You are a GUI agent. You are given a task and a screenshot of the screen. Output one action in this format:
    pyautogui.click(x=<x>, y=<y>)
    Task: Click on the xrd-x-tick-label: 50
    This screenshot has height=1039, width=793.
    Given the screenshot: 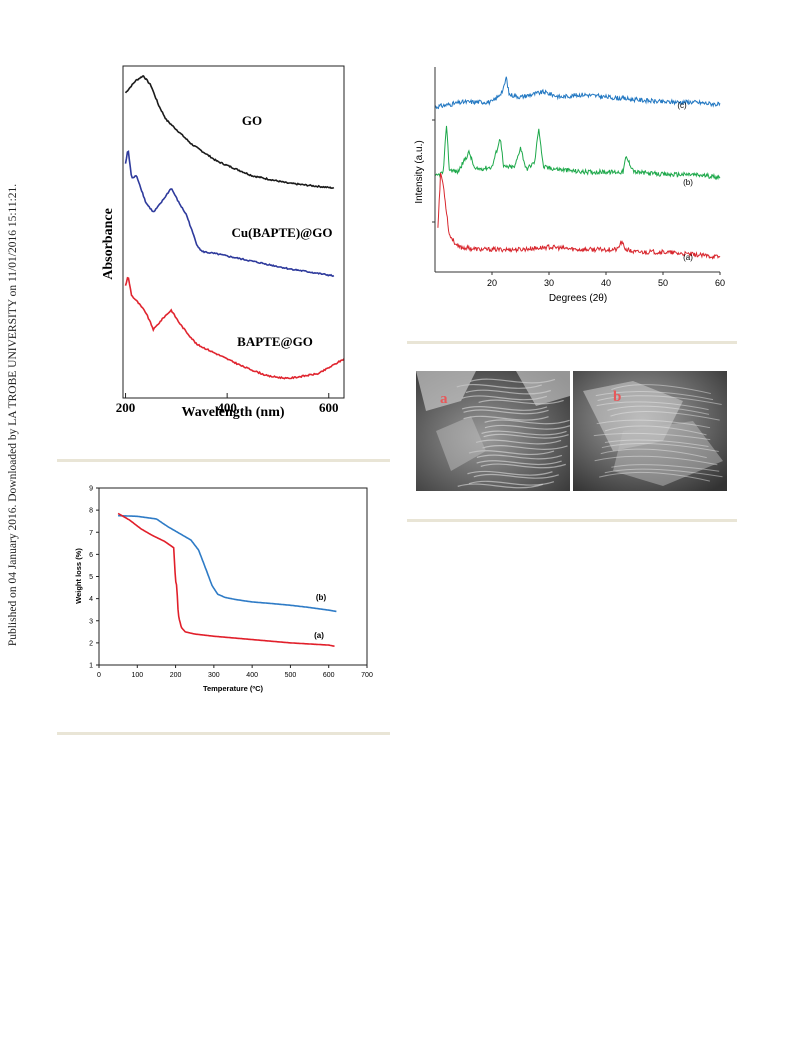 What is the action you would take?
    pyautogui.click(x=663, y=283)
    